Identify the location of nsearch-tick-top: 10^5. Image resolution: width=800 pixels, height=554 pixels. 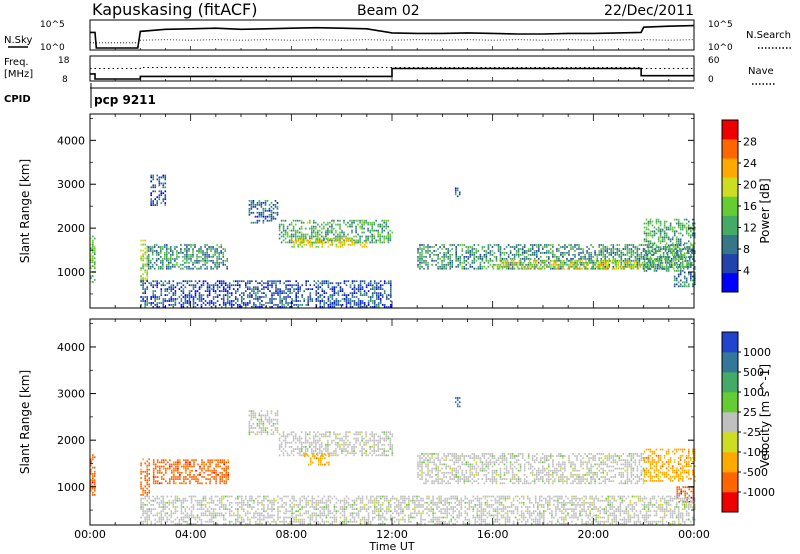
(720, 25).